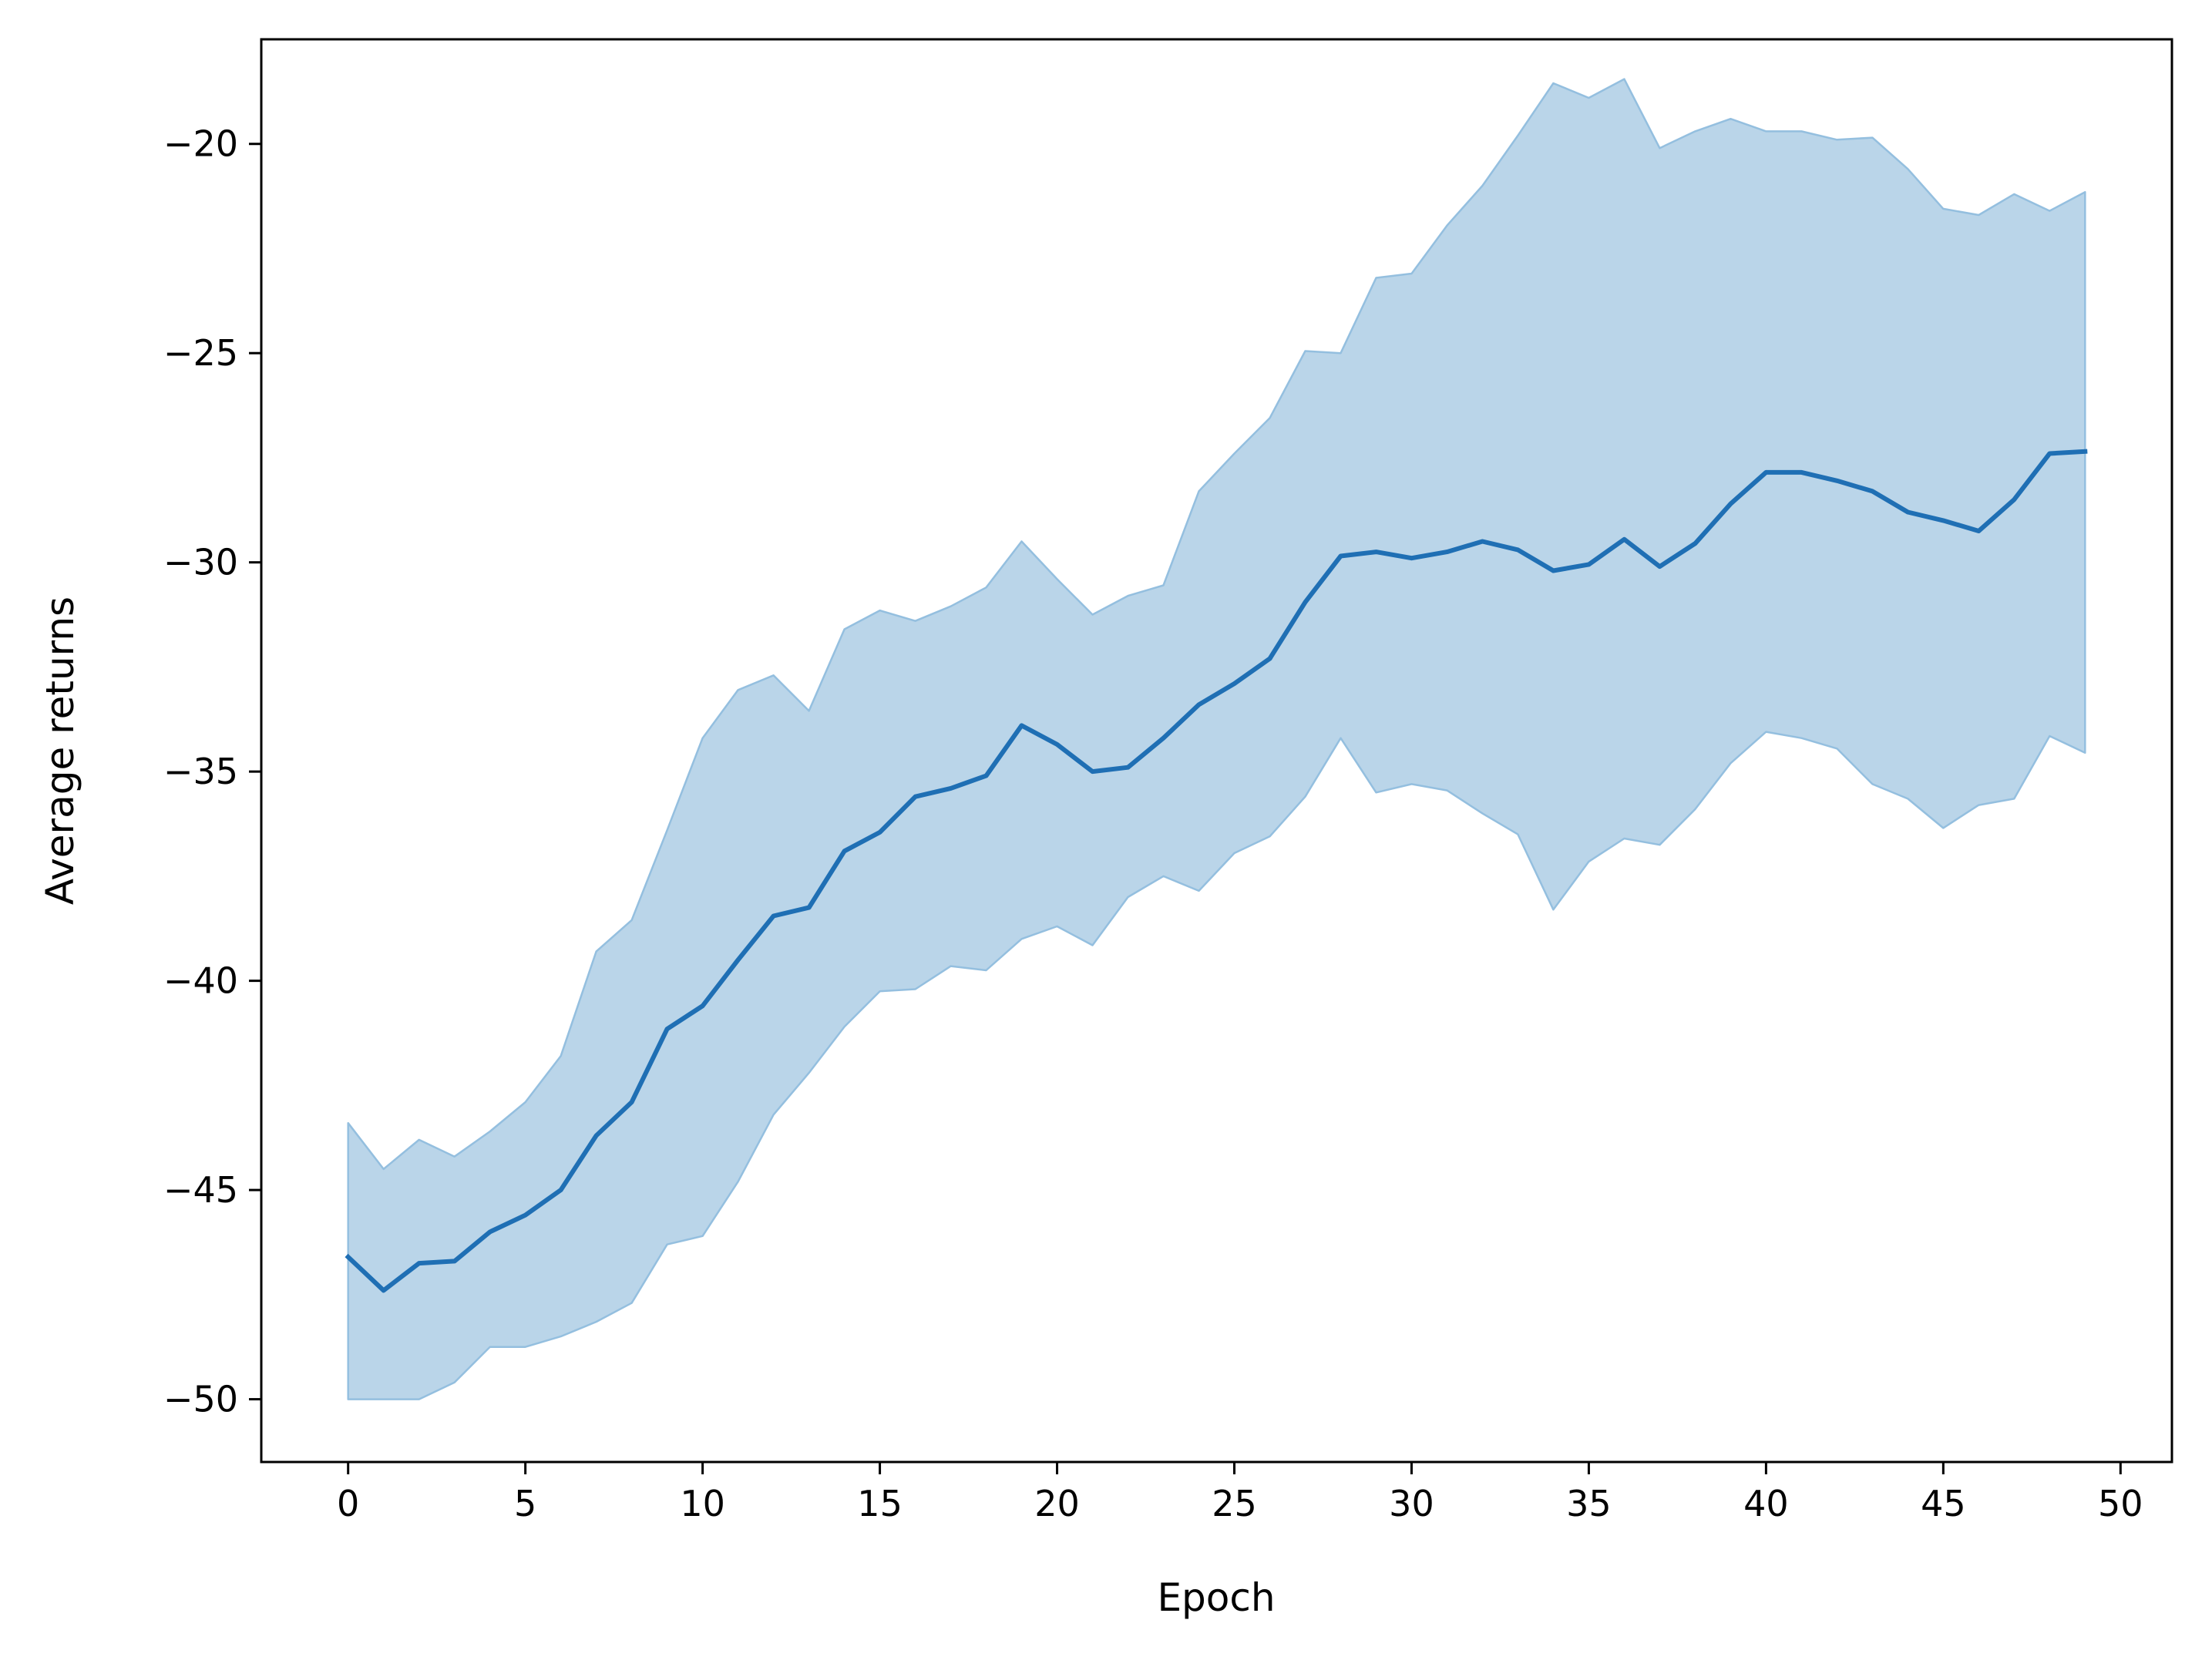  Describe the element at coordinates (702, 1503) in the screenshot. I see `x-tick-label: 10` at that location.